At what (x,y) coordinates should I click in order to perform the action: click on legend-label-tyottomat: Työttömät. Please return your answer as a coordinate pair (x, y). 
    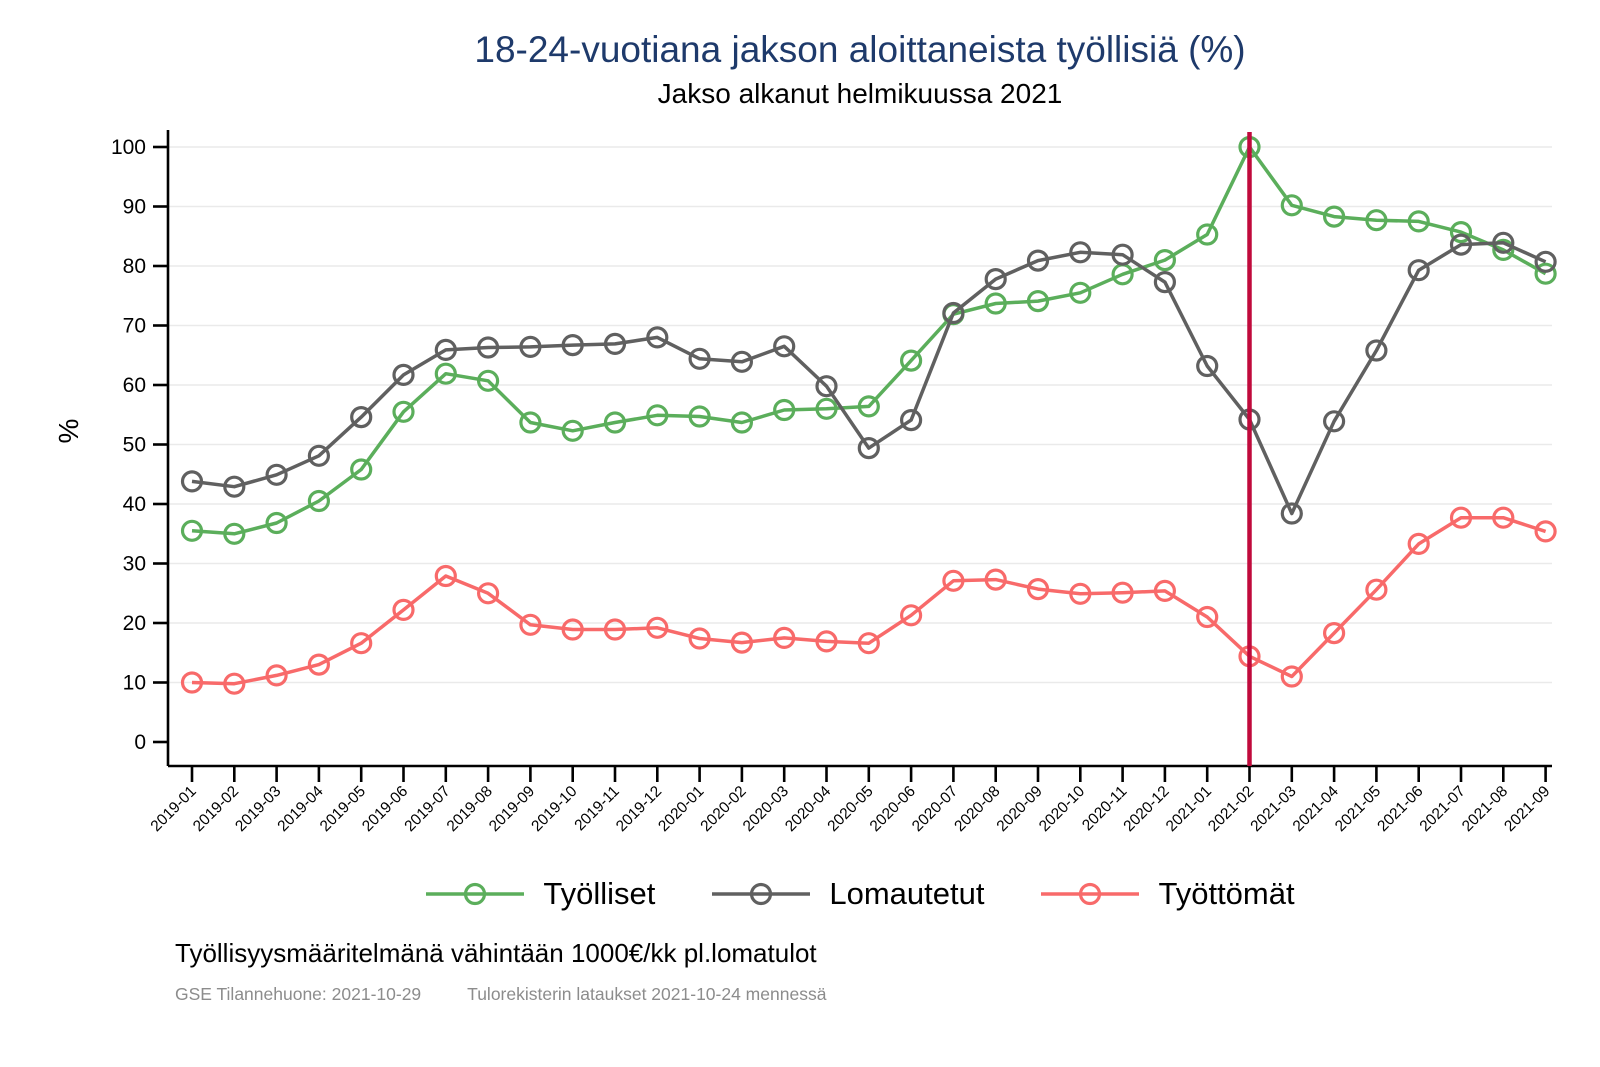
    Looking at the image, I should click on (1226, 893).